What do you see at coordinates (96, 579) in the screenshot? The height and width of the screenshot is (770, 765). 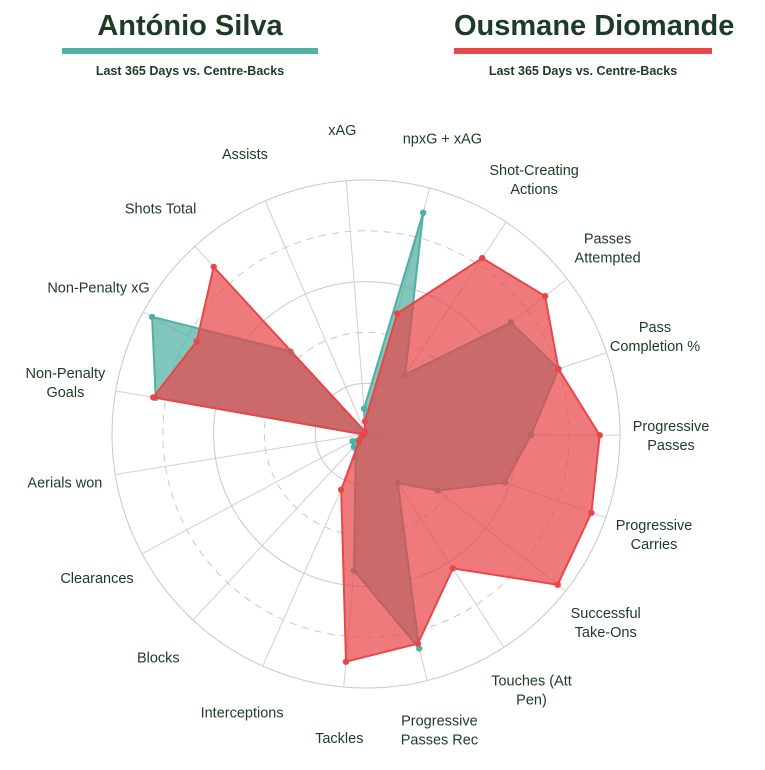 I see `axis-label-13: Clearances` at bounding box center [96, 579].